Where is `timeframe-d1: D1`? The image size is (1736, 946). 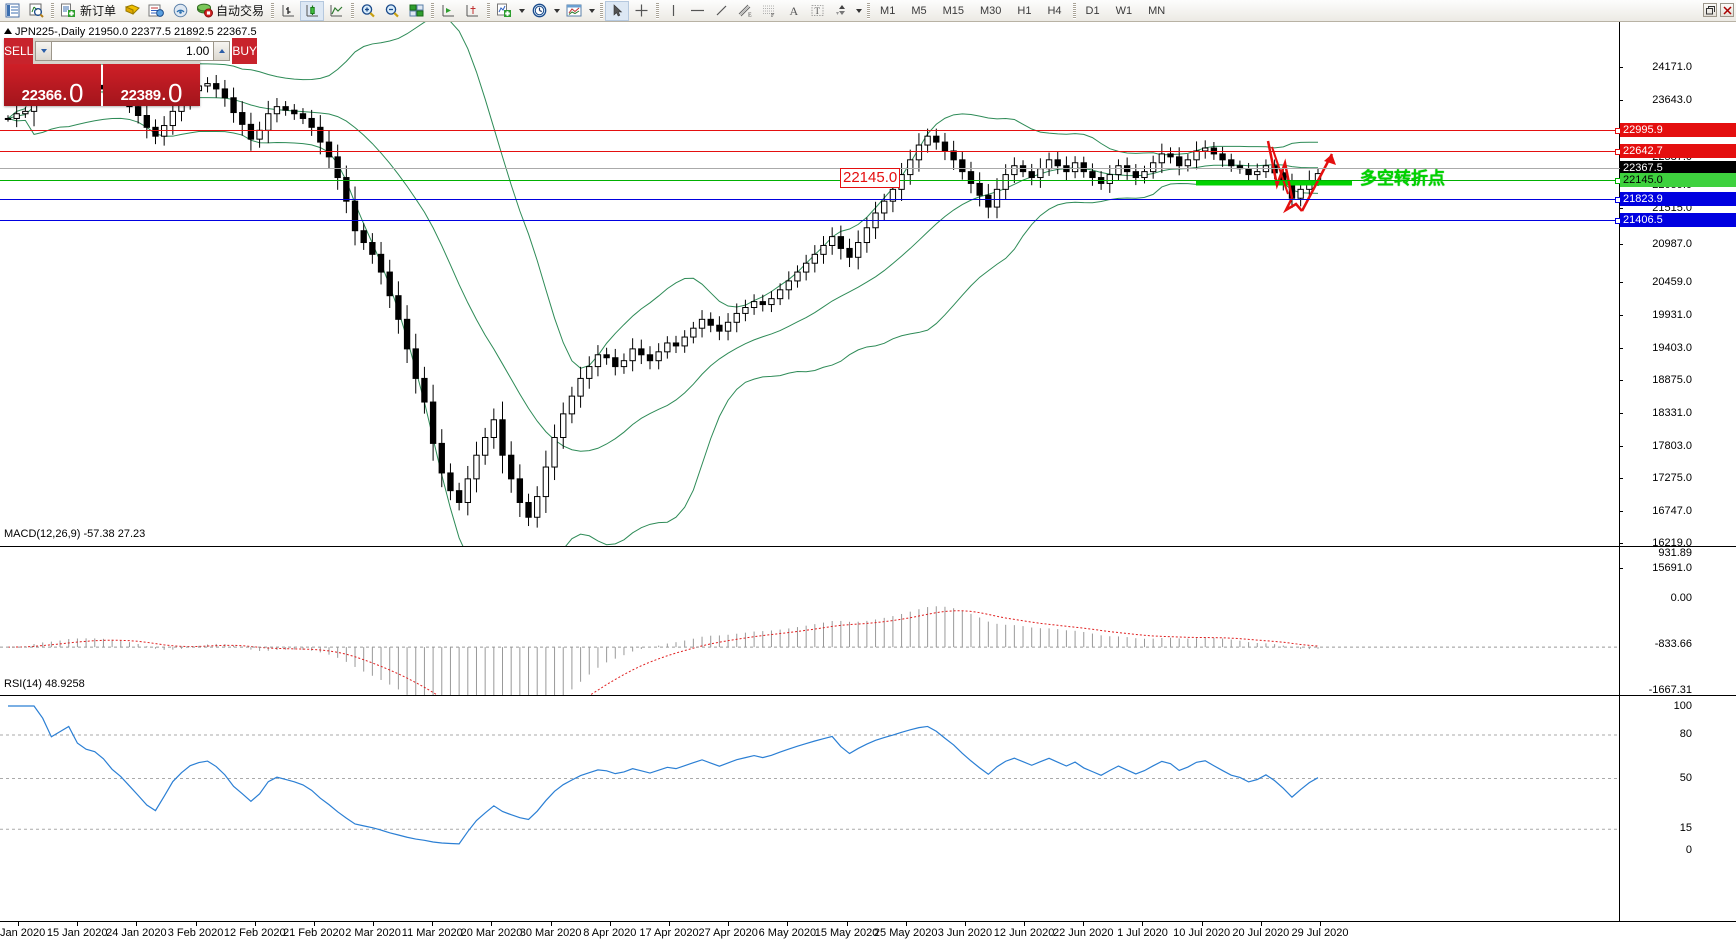 timeframe-d1: D1 is located at coordinates (1092, 10).